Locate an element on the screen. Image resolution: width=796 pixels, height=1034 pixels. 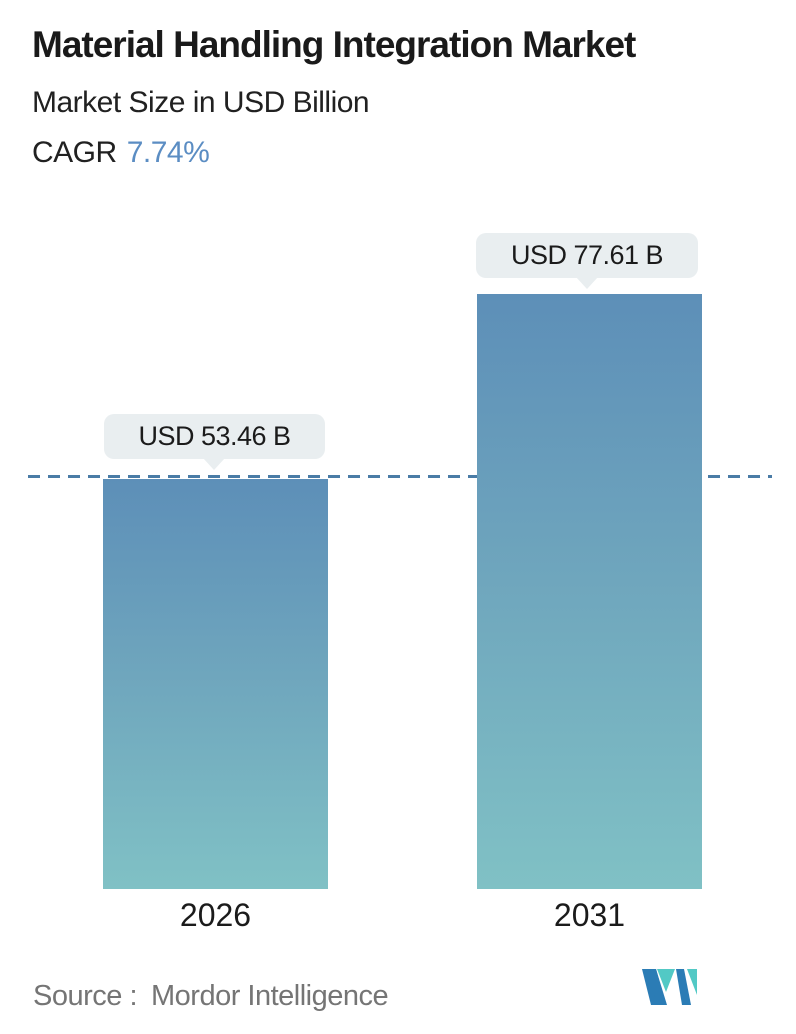
mordor-intelligence-logo is located at coordinates (669, 987).